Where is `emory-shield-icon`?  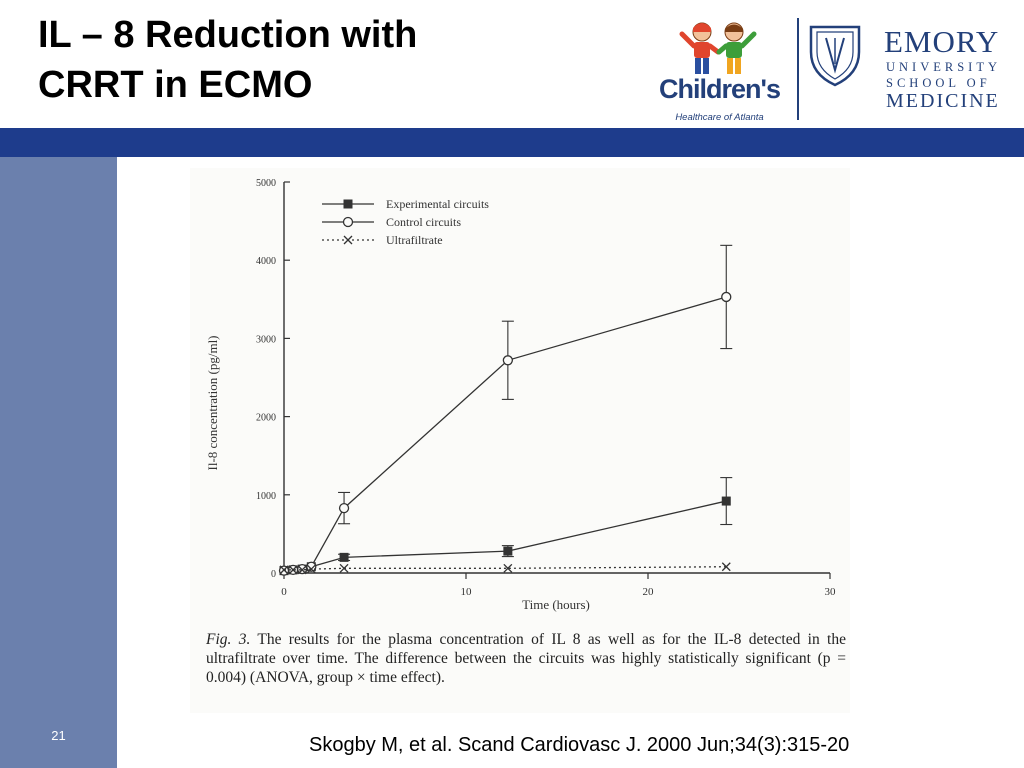 emory-shield-icon is located at coordinates (835, 56).